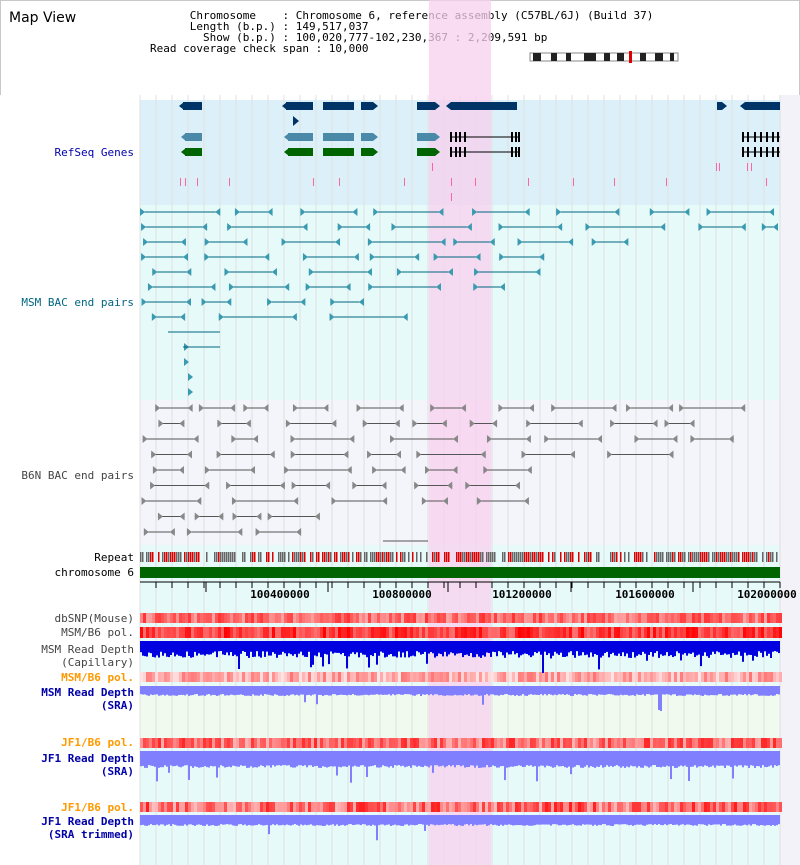 The image size is (800, 865). Describe the element at coordinates (460, 572) in the screenshot. I see `chromosome-bar` at that location.